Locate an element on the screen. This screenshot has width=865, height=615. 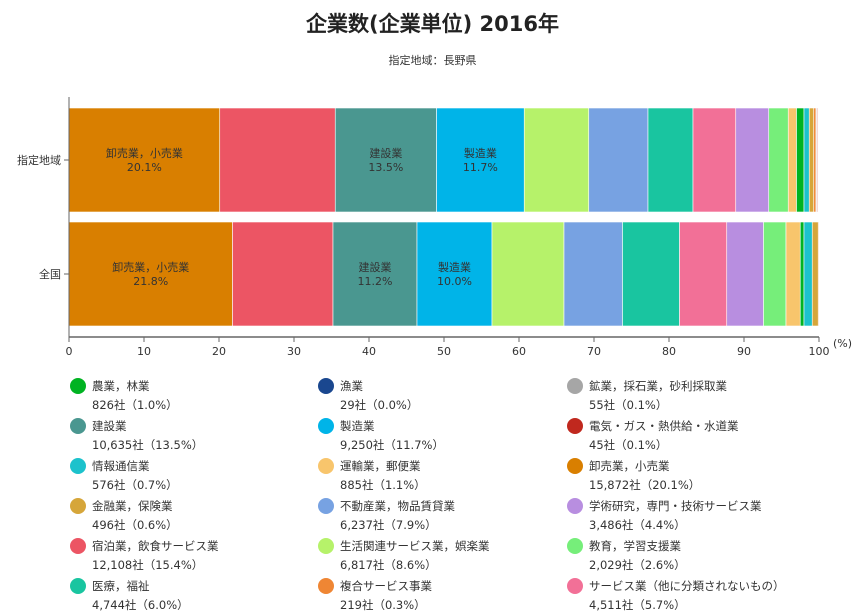
legend-label: 農業，林業 is located at coordinates (121, 386).